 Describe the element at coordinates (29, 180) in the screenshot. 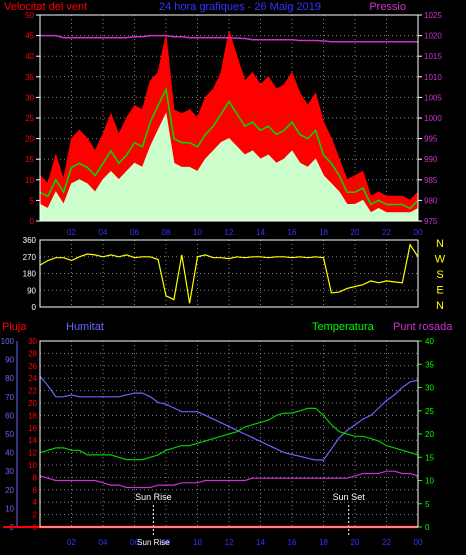

I see `wind-ytick-label: 10` at that location.